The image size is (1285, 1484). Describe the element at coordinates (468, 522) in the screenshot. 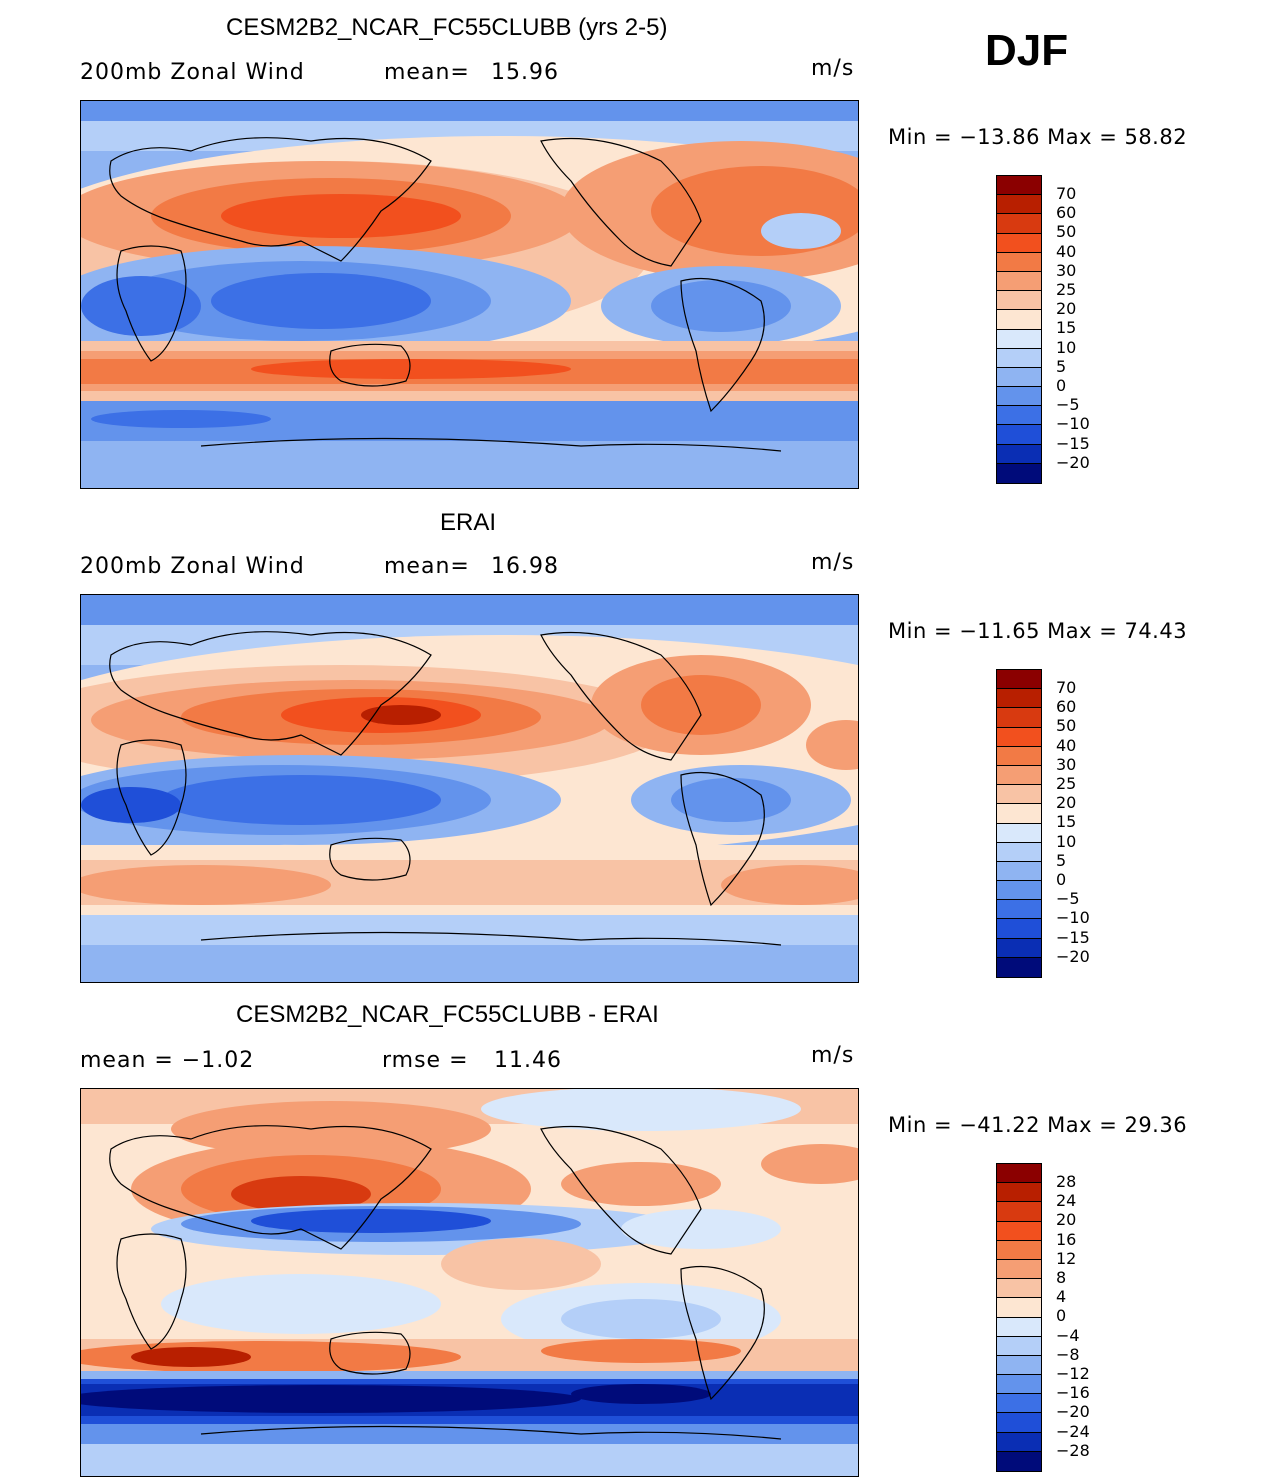

I see `panel-2-title: ERAI` at that location.